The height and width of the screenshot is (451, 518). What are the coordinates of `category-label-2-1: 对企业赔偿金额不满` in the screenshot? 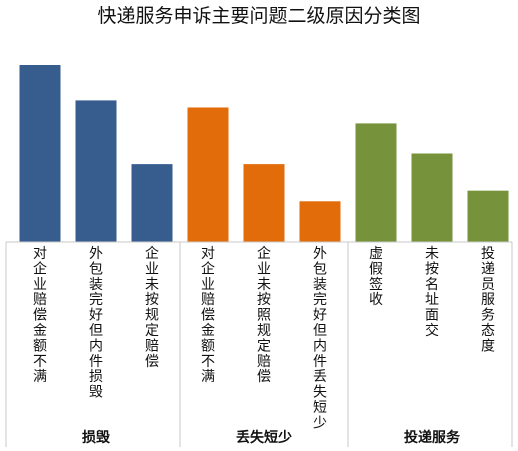 It's located at (208, 315).